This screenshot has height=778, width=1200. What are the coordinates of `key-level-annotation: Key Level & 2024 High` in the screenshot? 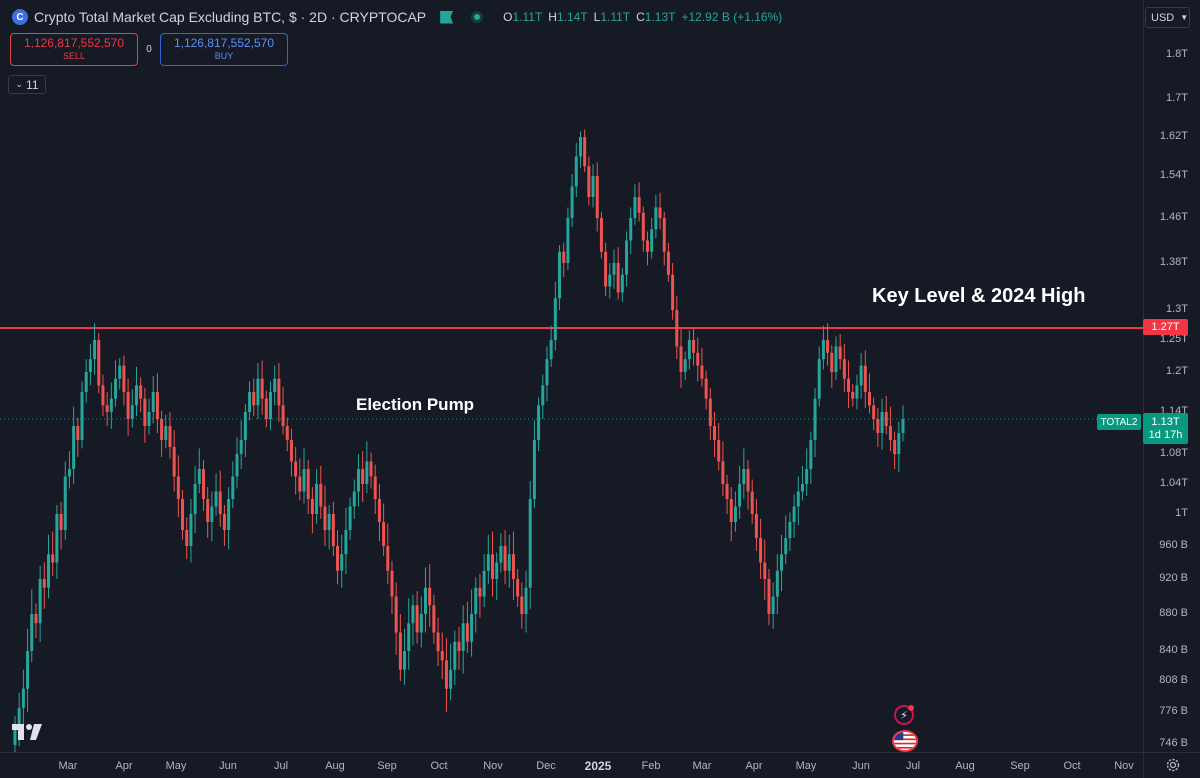 It's located at (979, 296).